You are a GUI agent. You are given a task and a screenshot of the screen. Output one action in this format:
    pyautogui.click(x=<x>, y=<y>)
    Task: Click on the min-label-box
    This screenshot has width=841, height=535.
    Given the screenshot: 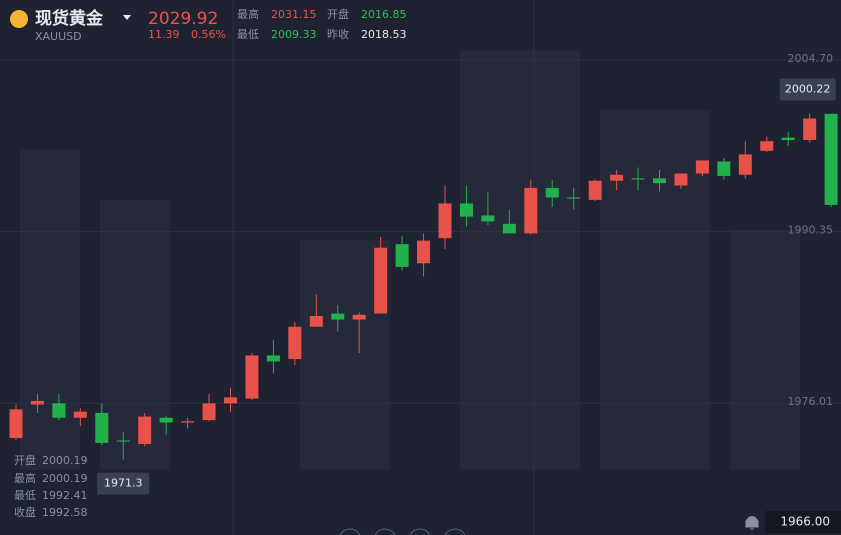 What is the action you would take?
    pyautogui.click(x=123, y=483)
    